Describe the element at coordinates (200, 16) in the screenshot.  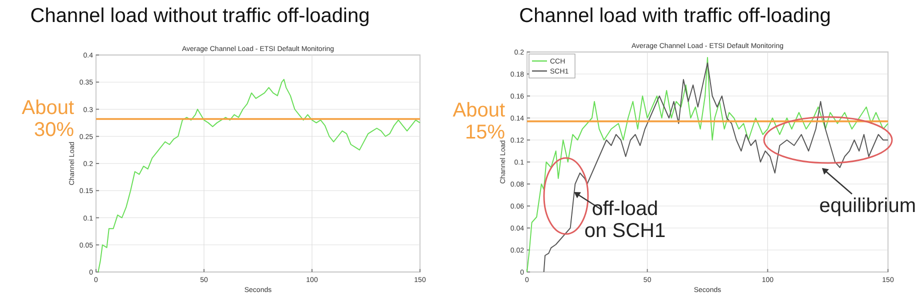
I see `chart-title: Channel load without traffic off-loading` at that location.